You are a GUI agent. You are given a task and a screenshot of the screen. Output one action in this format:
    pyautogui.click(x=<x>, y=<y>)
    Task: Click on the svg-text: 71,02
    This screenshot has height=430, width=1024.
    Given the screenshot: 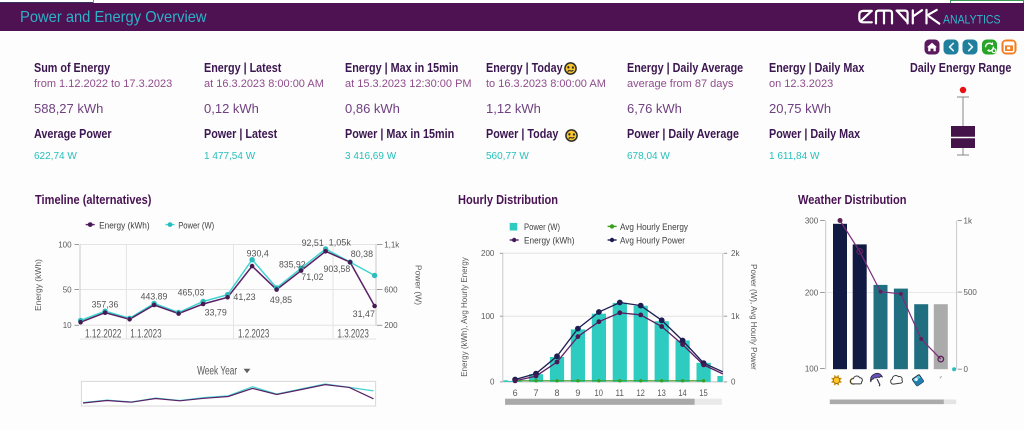 What is the action you would take?
    pyautogui.click(x=312, y=277)
    